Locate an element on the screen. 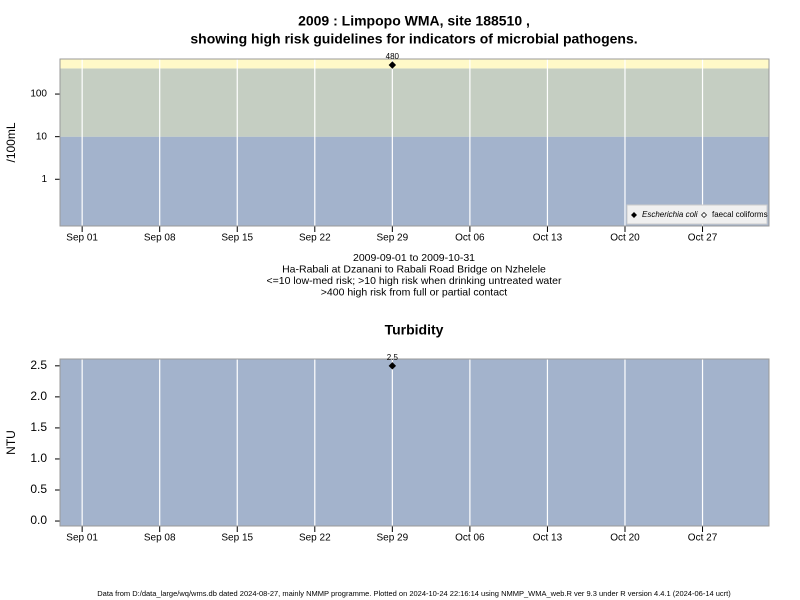  chart-title: Turbidity is located at coordinates (414, 330).